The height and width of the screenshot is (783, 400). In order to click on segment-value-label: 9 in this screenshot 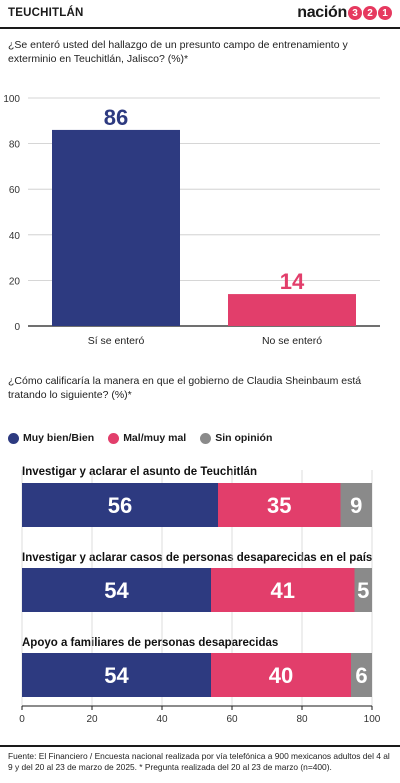, I will do `click(356, 505)`.